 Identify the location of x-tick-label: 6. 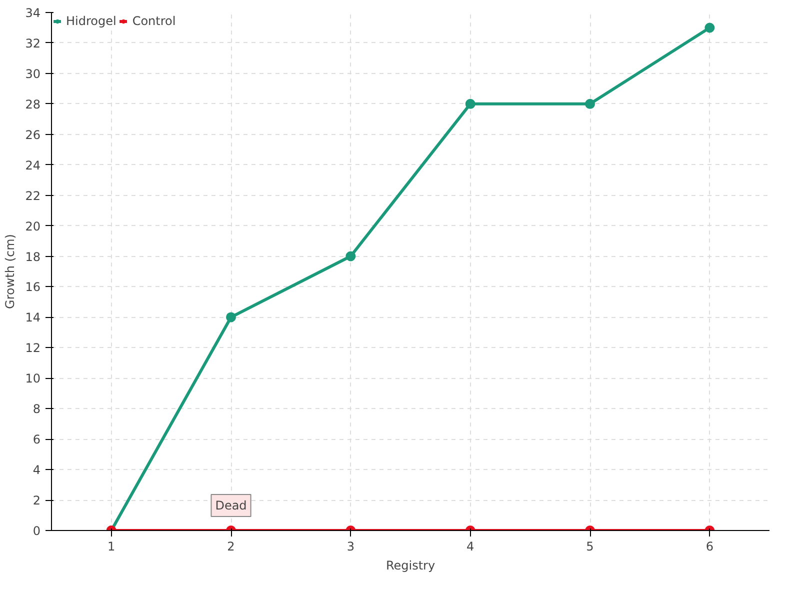
(710, 547).